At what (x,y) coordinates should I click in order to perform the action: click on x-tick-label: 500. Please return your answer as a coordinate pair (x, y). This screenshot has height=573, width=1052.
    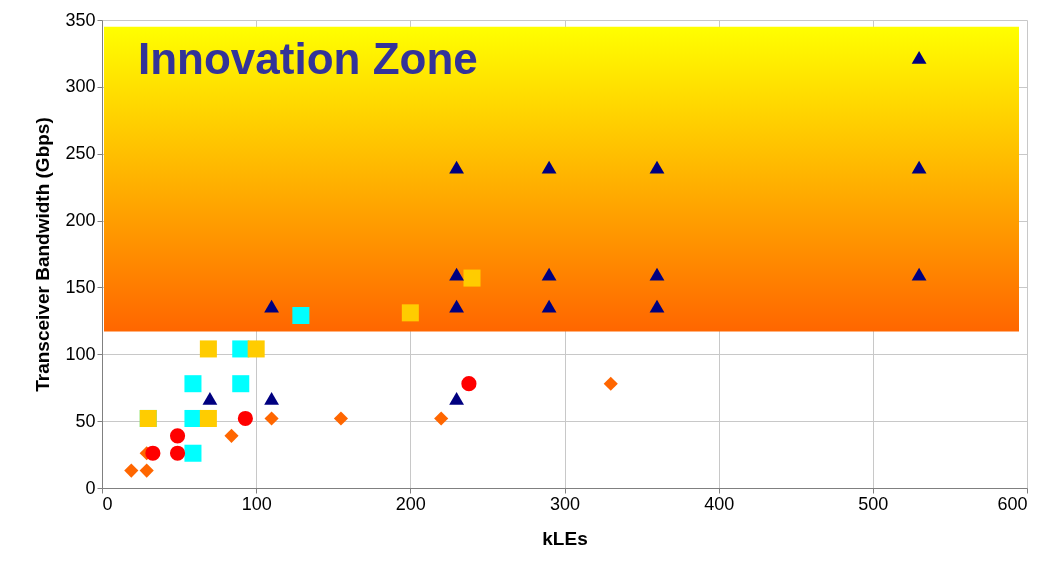
    Looking at the image, I should click on (873, 503).